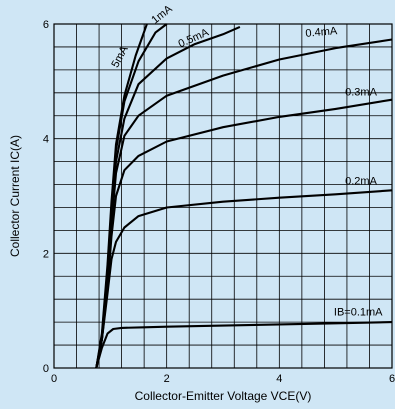 The image size is (395, 409). Describe the element at coordinates (361, 93) in the screenshot. I see `curve-label: 0.3mA` at that location.